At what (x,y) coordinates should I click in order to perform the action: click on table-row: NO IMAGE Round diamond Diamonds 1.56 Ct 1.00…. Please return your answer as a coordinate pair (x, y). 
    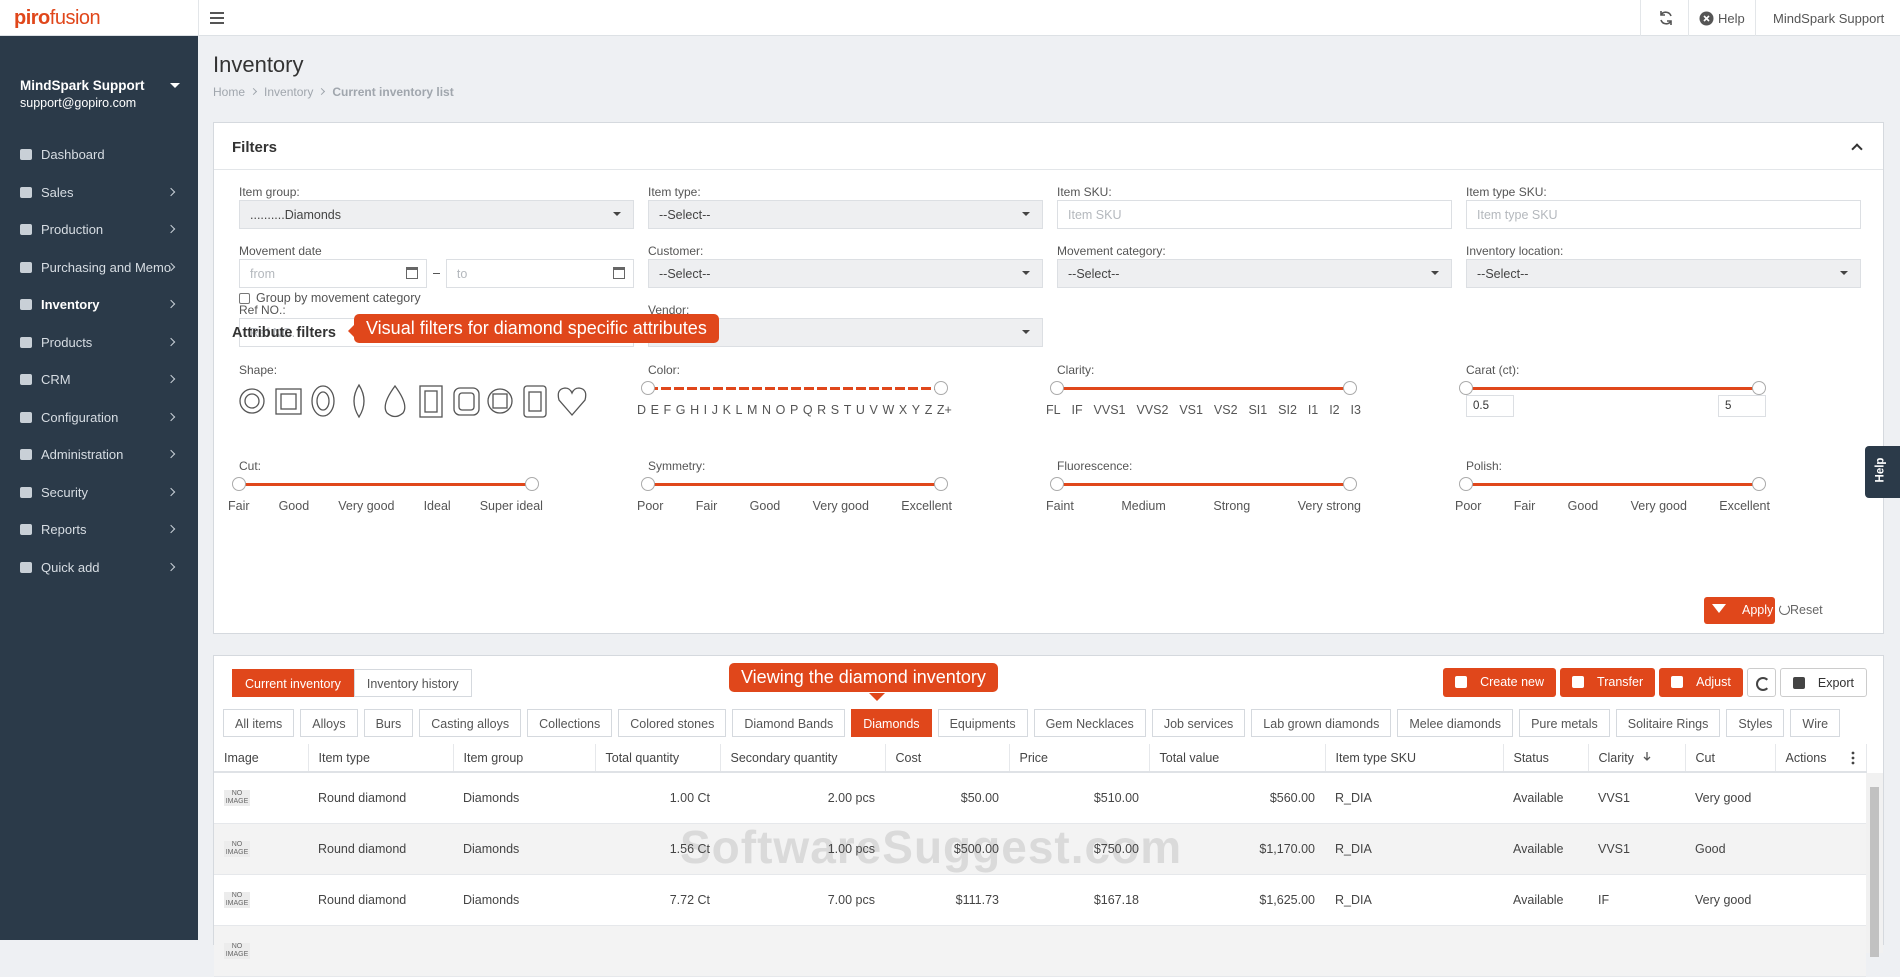
    Looking at the image, I should click on (1040, 849).